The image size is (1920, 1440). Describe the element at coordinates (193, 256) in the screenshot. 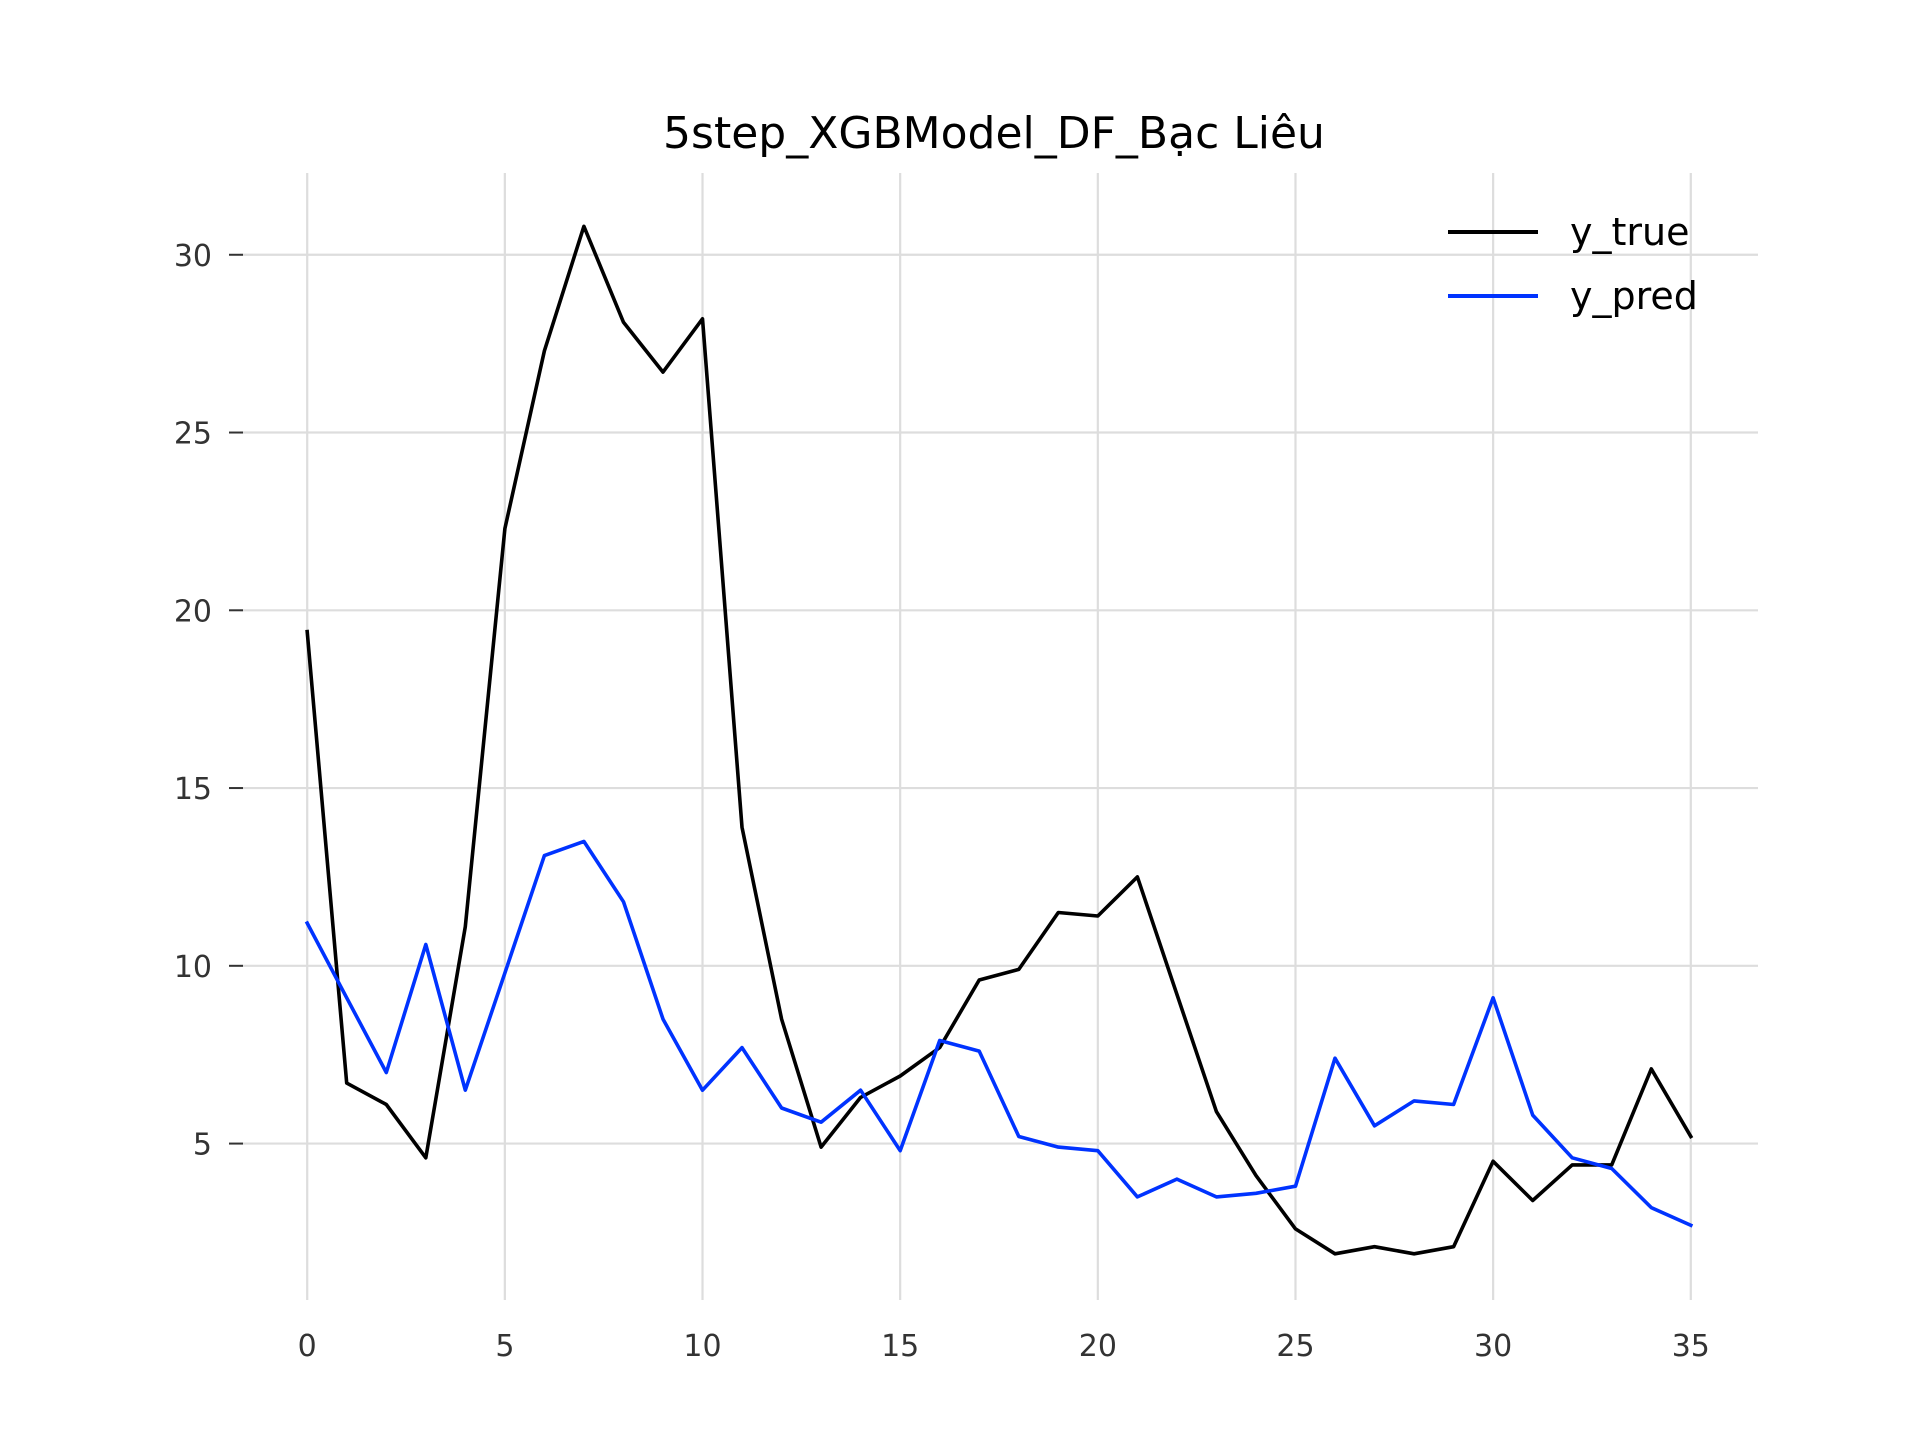

I see `y-tick-label: 30` at that location.